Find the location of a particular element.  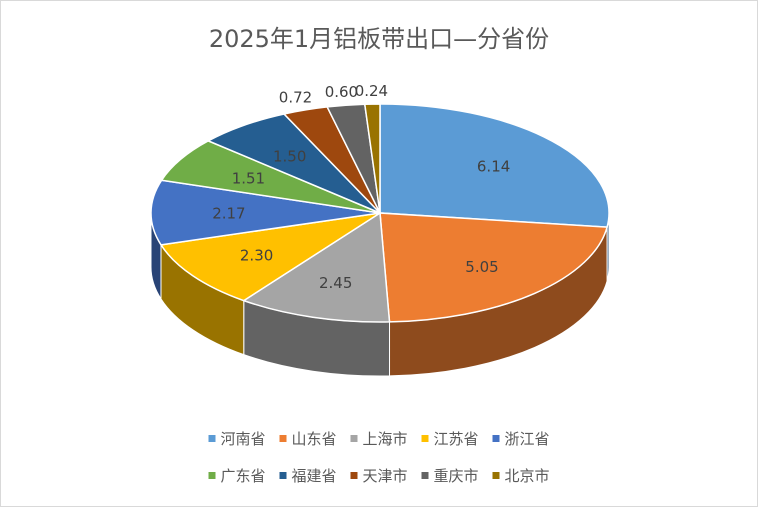

data-label-浙江省: 2.17 is located at coordinates (228, 214).